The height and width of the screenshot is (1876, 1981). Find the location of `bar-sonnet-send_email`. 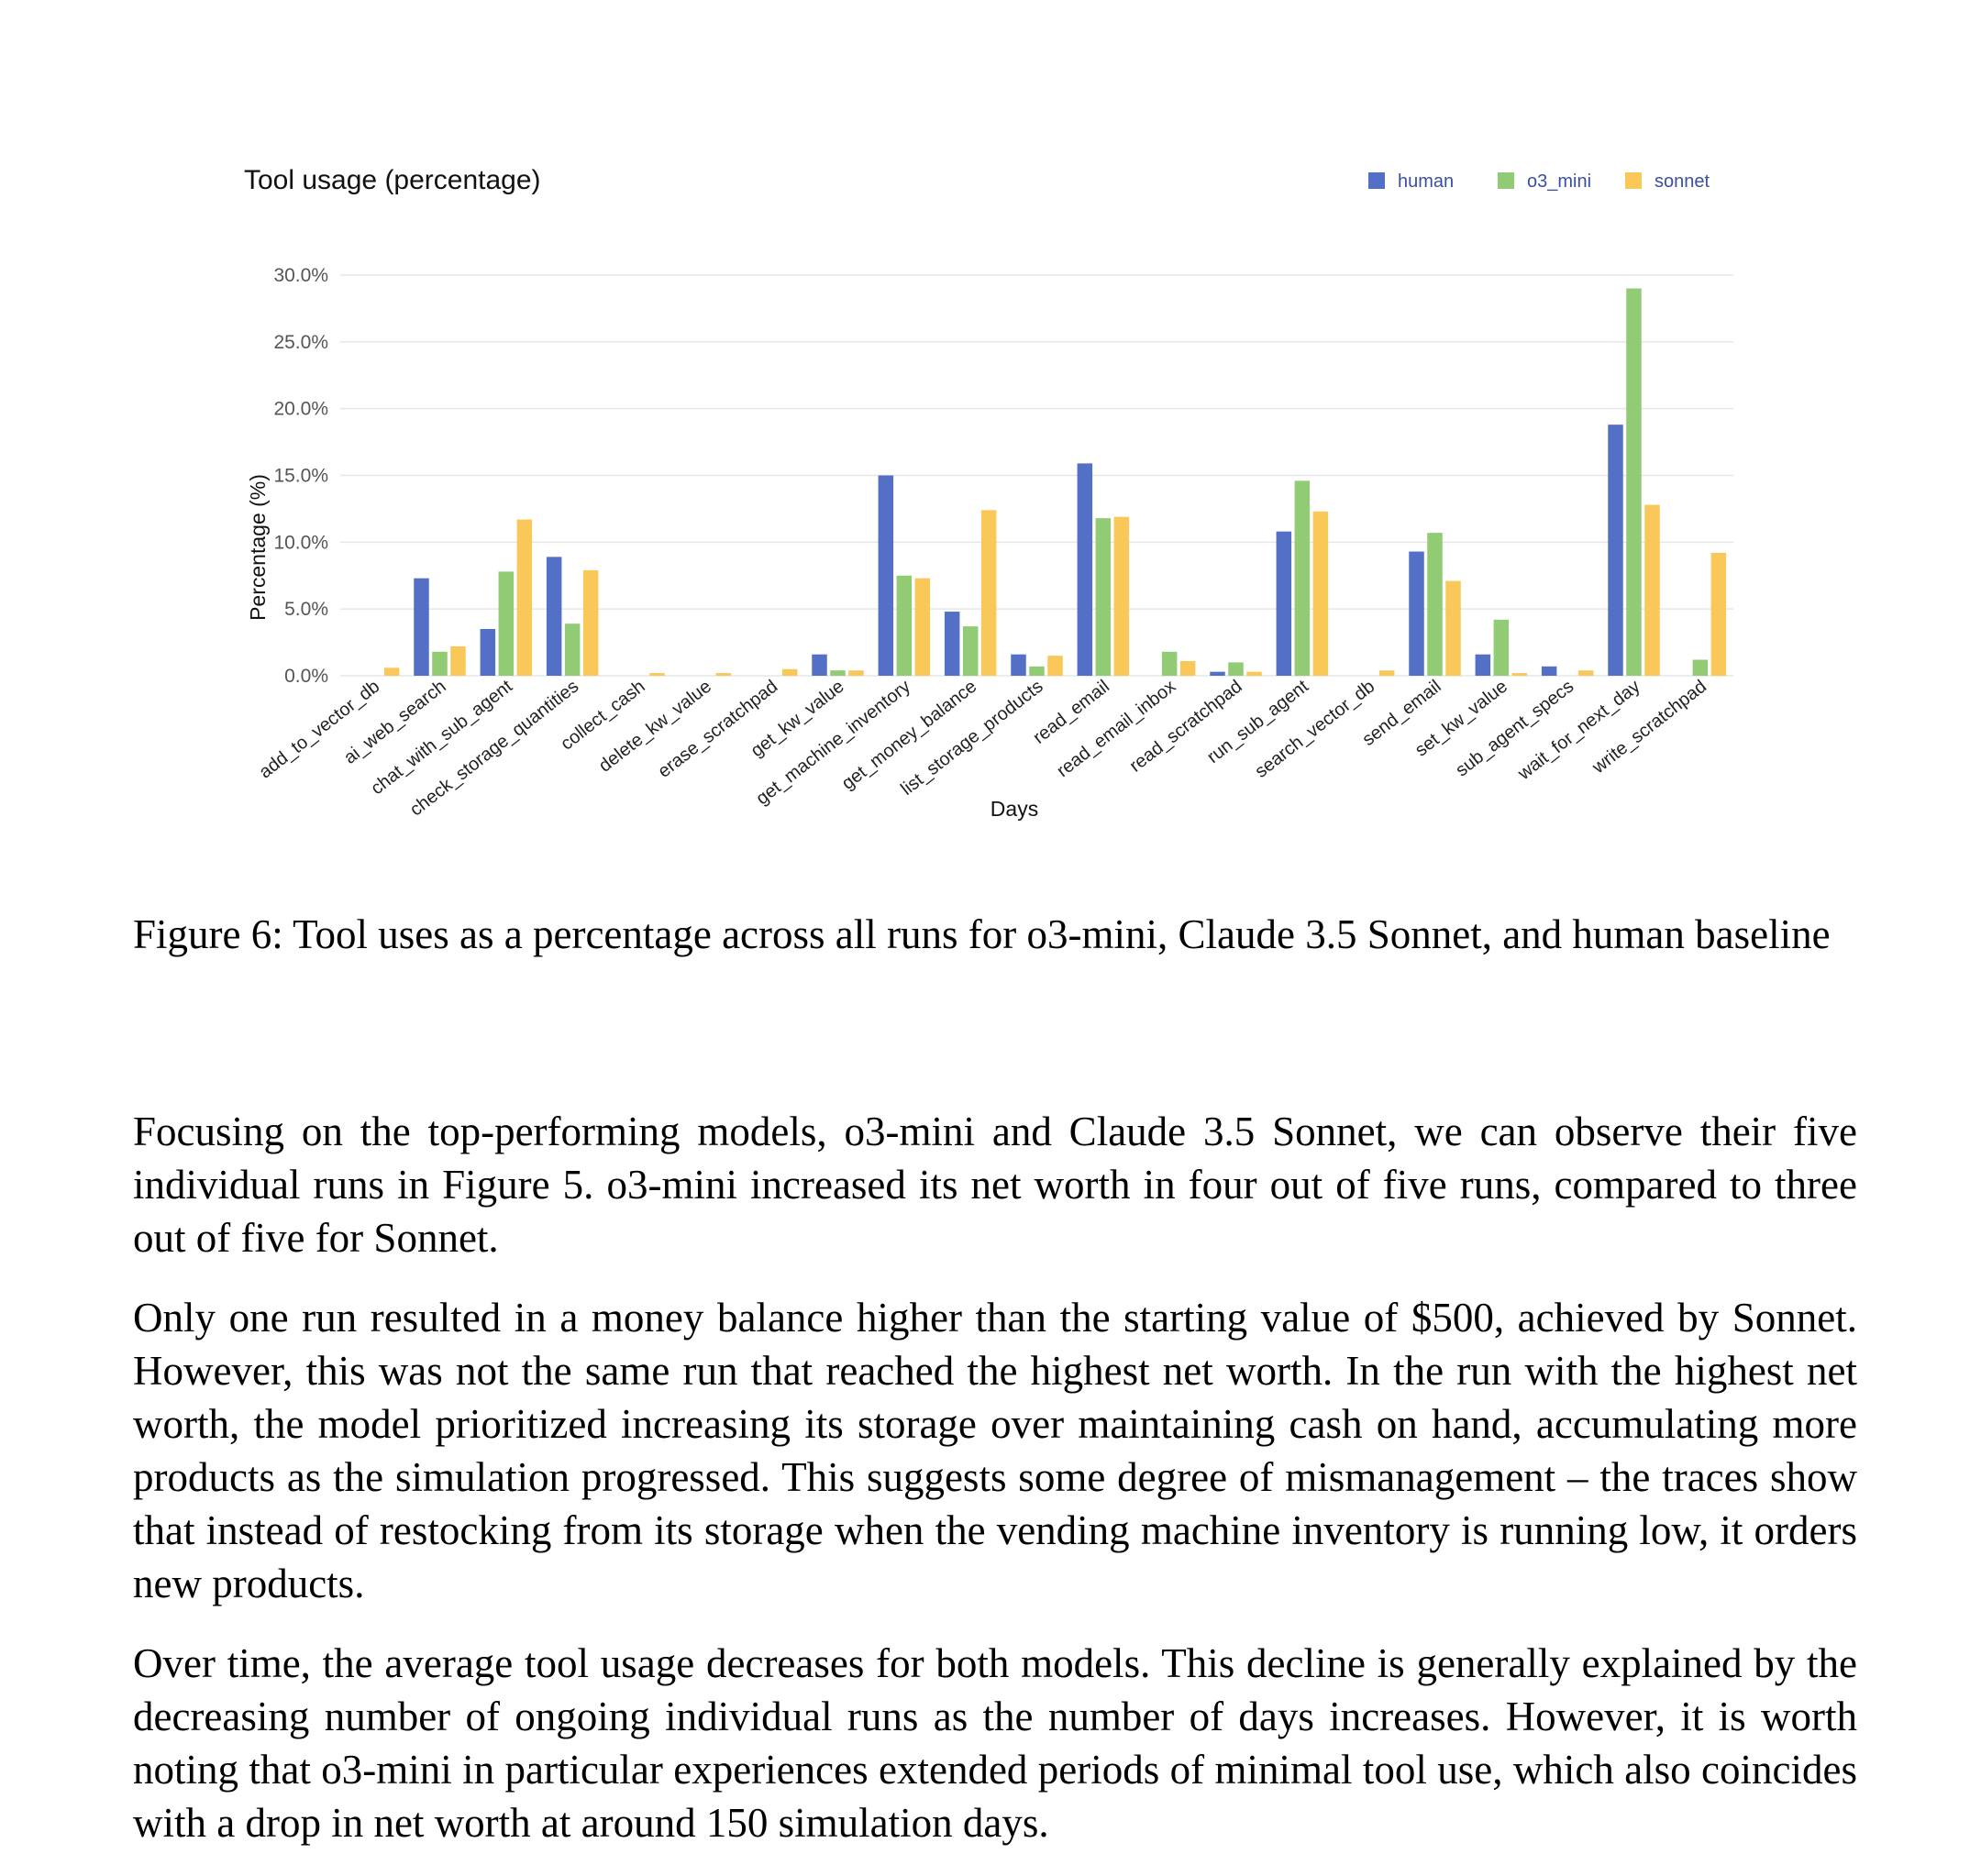

bar-sonnet-send_email is located at coordinates (1453, 628).